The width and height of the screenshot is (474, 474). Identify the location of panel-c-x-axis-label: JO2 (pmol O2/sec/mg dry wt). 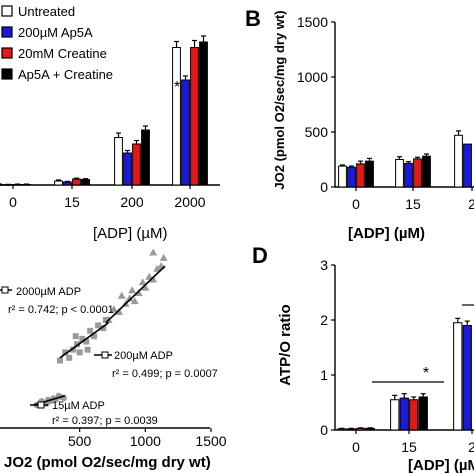
(107, 462).